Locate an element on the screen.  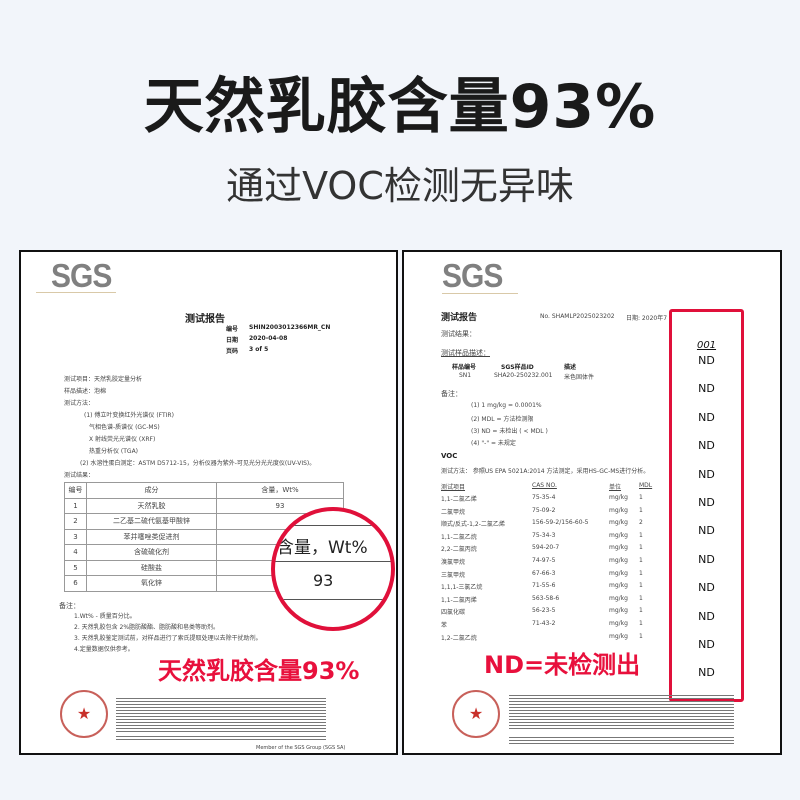
nd-callout: ND=未检测出 is located at coordinates (562, 665).